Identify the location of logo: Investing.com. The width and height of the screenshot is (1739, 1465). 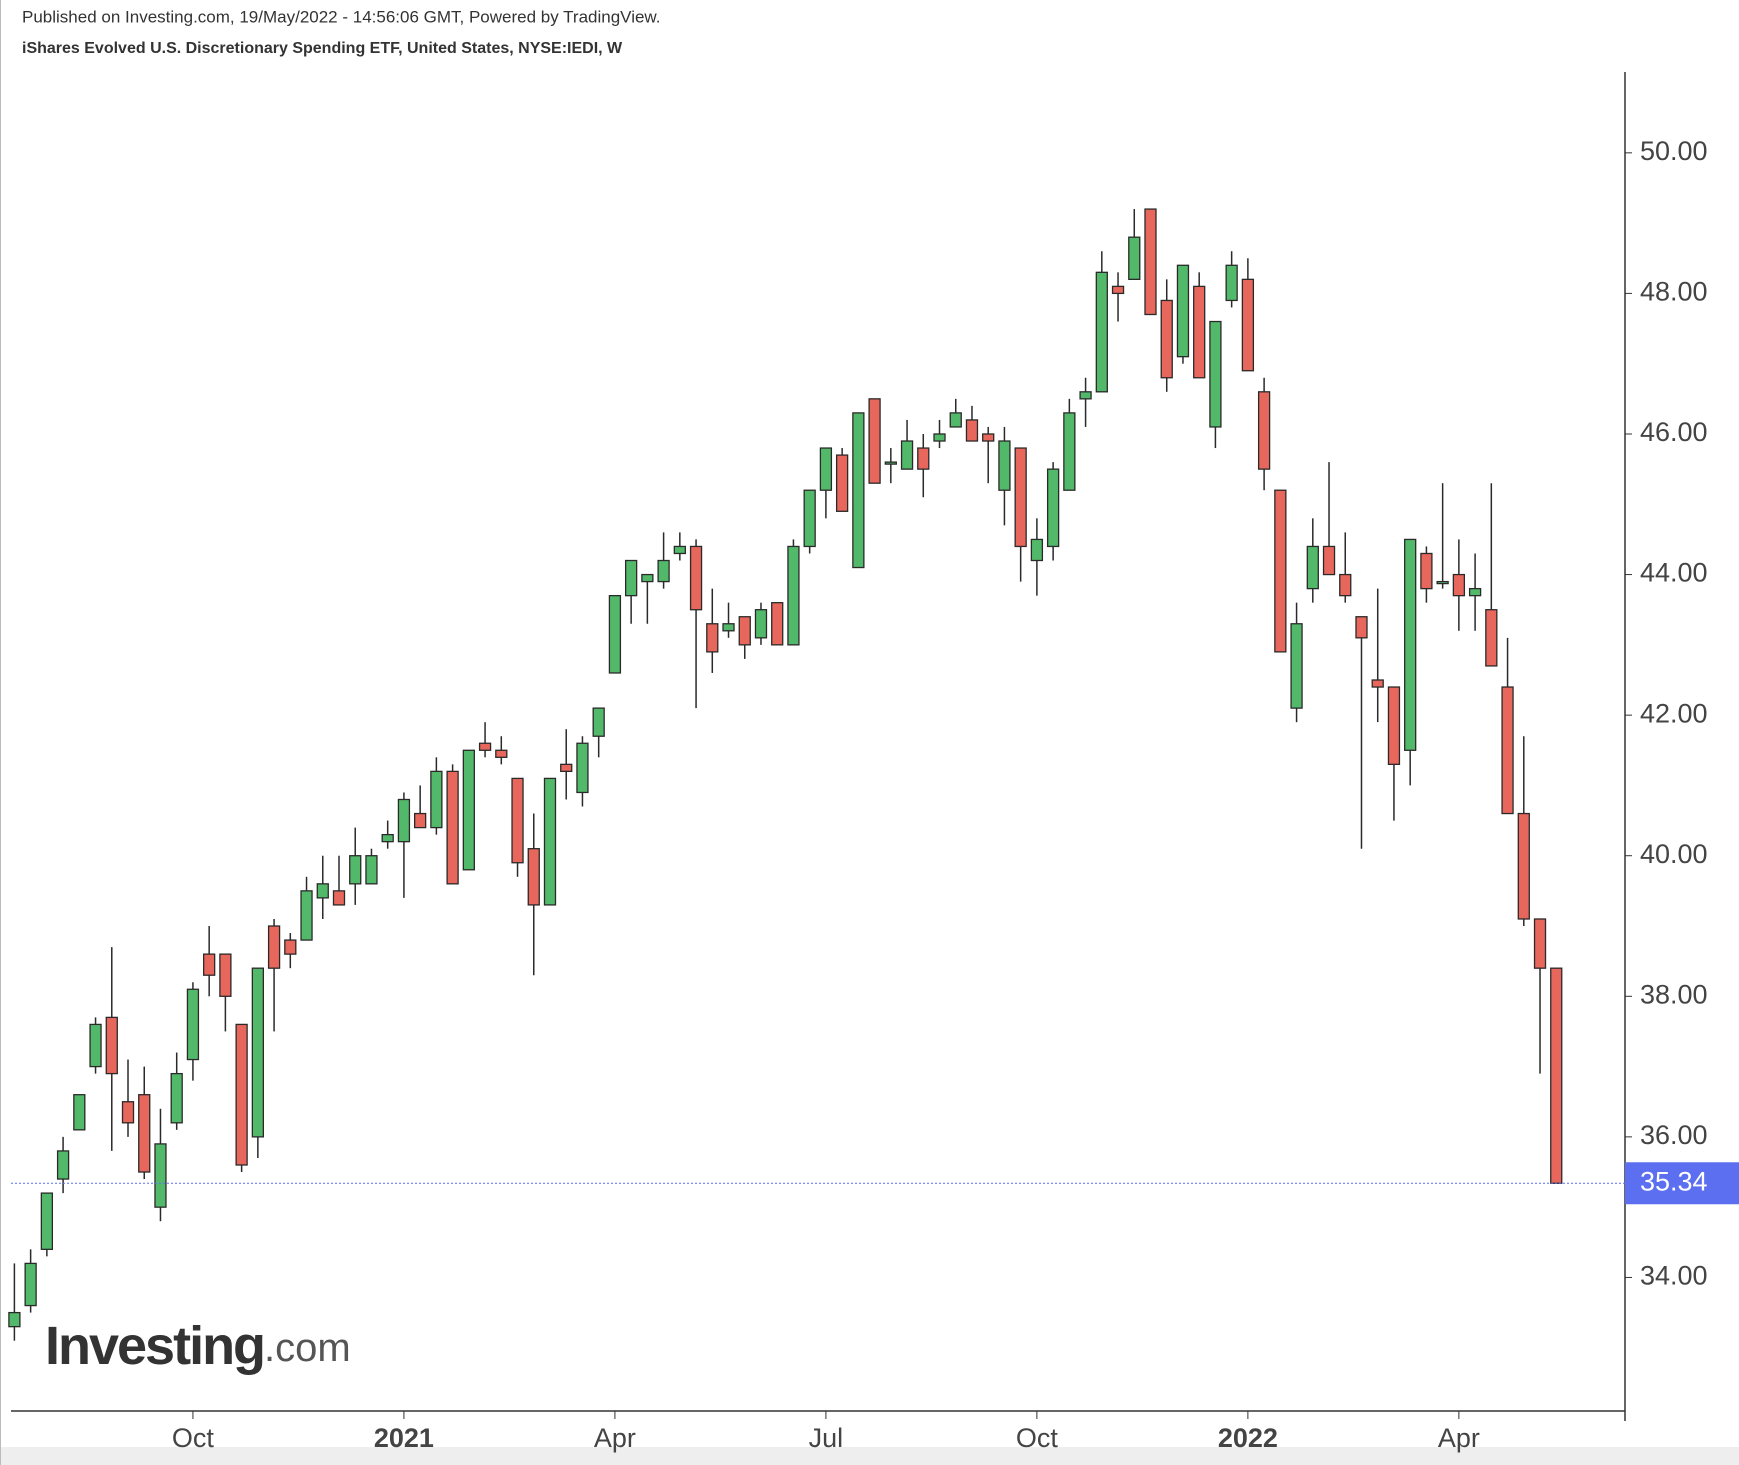
(198, 1346).